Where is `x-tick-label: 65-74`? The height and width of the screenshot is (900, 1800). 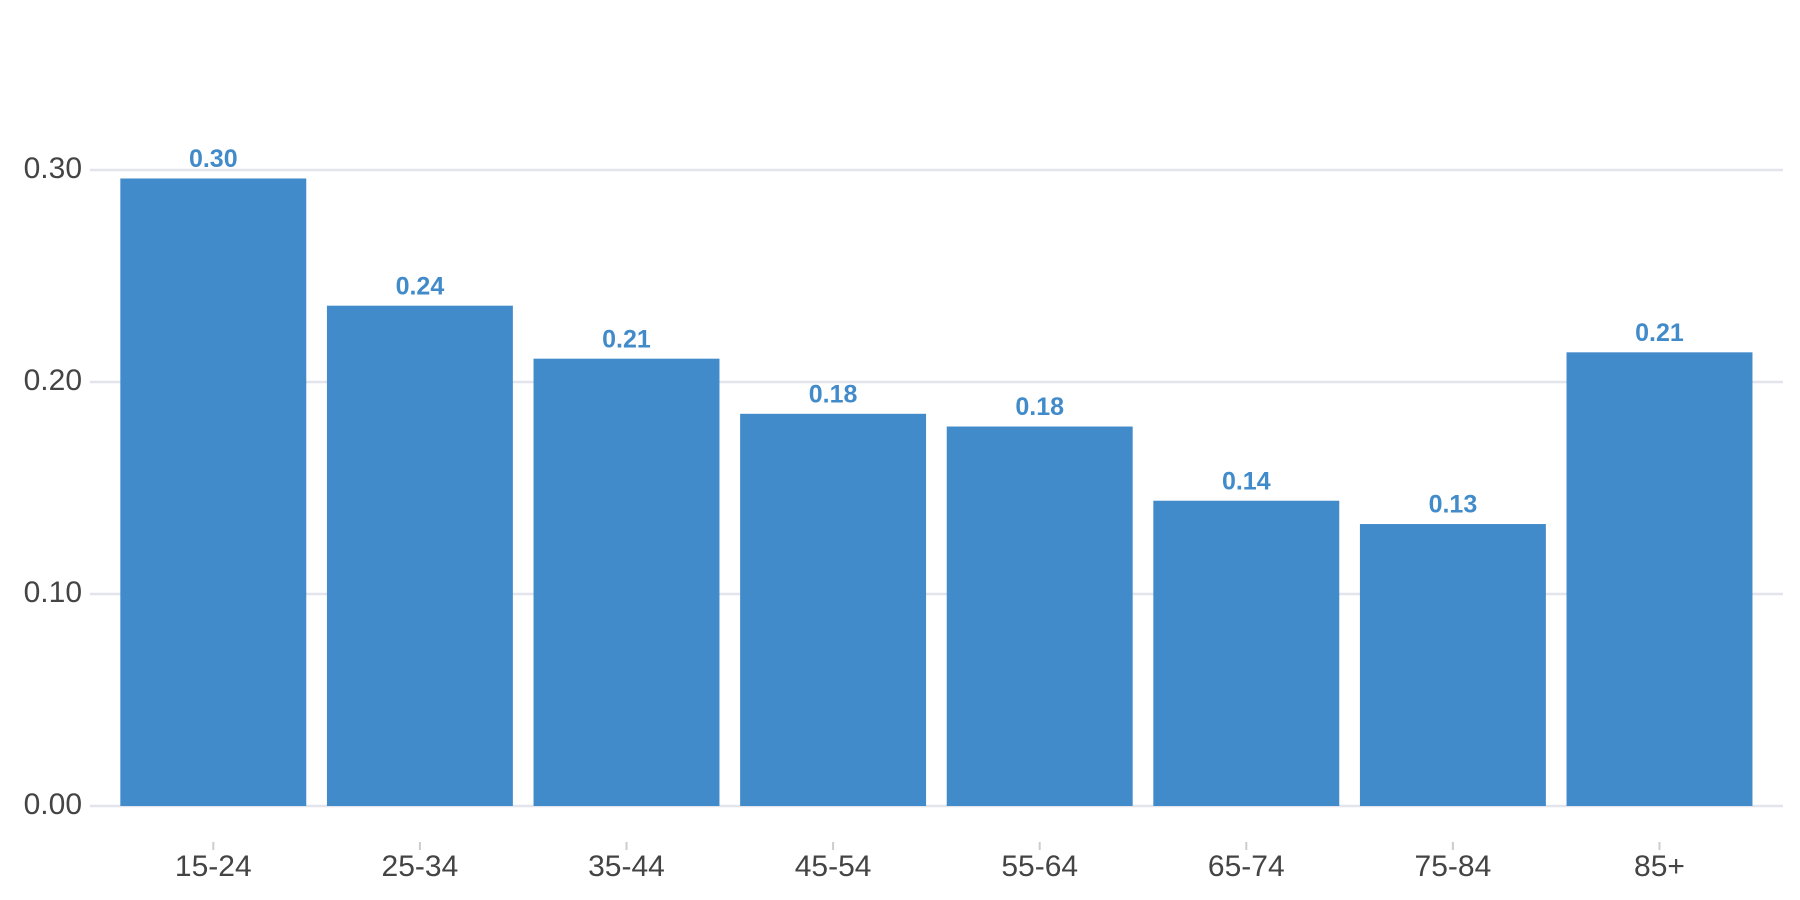
x-tick-label: 65-74 is located at coordinates (1246, 866).